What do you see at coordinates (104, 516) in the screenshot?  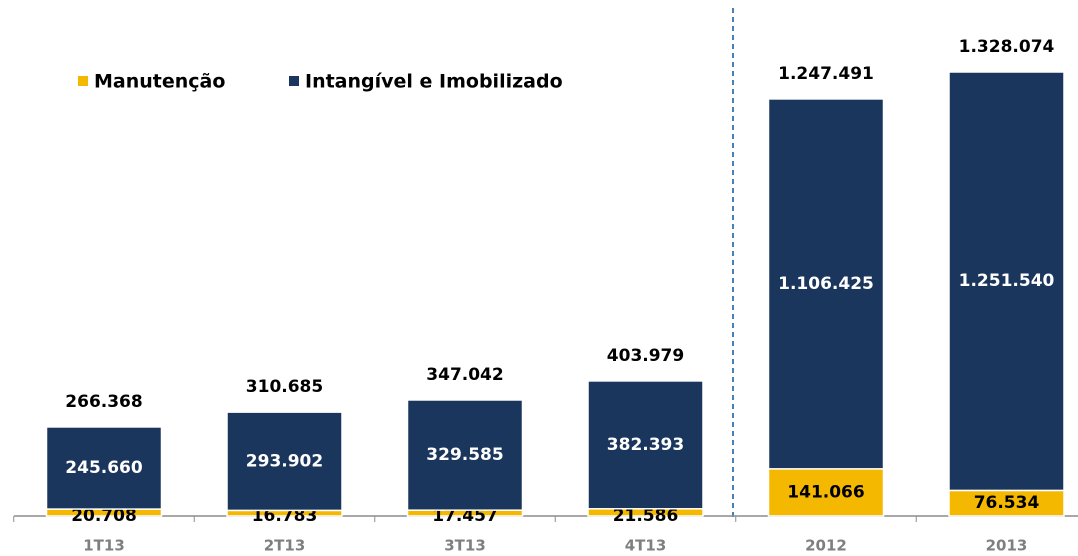 I see `value-label: 20.708` at bounding box center [104, 516].